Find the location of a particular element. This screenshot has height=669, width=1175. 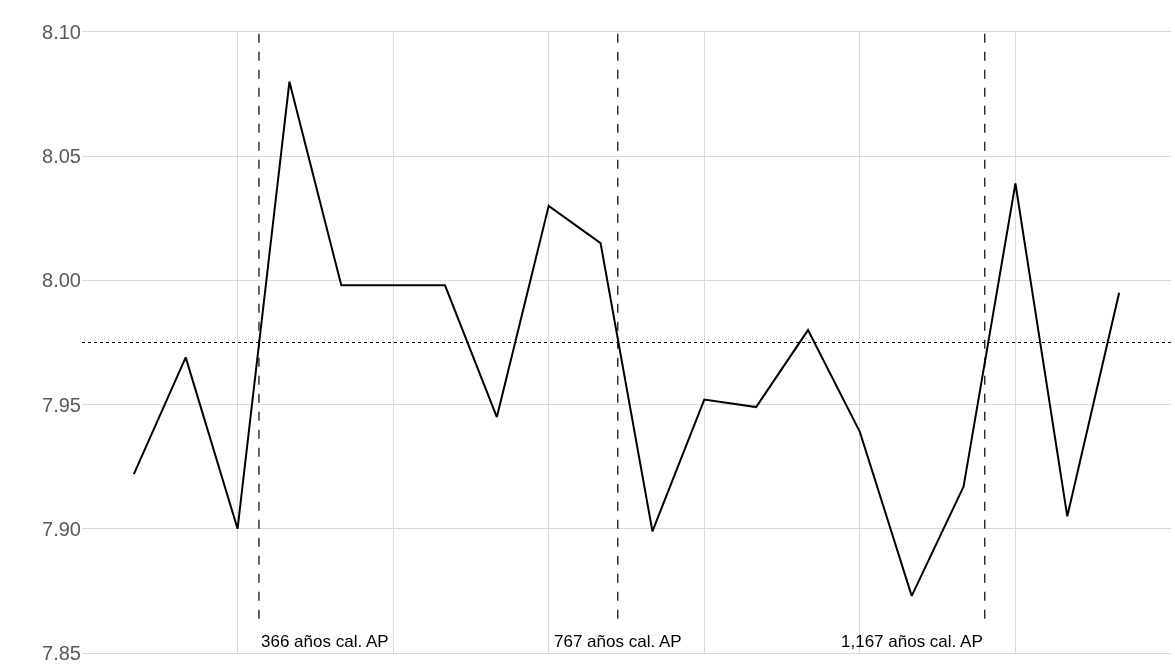

y-tick-label: 7.90 is located at coordinates (61, 528).